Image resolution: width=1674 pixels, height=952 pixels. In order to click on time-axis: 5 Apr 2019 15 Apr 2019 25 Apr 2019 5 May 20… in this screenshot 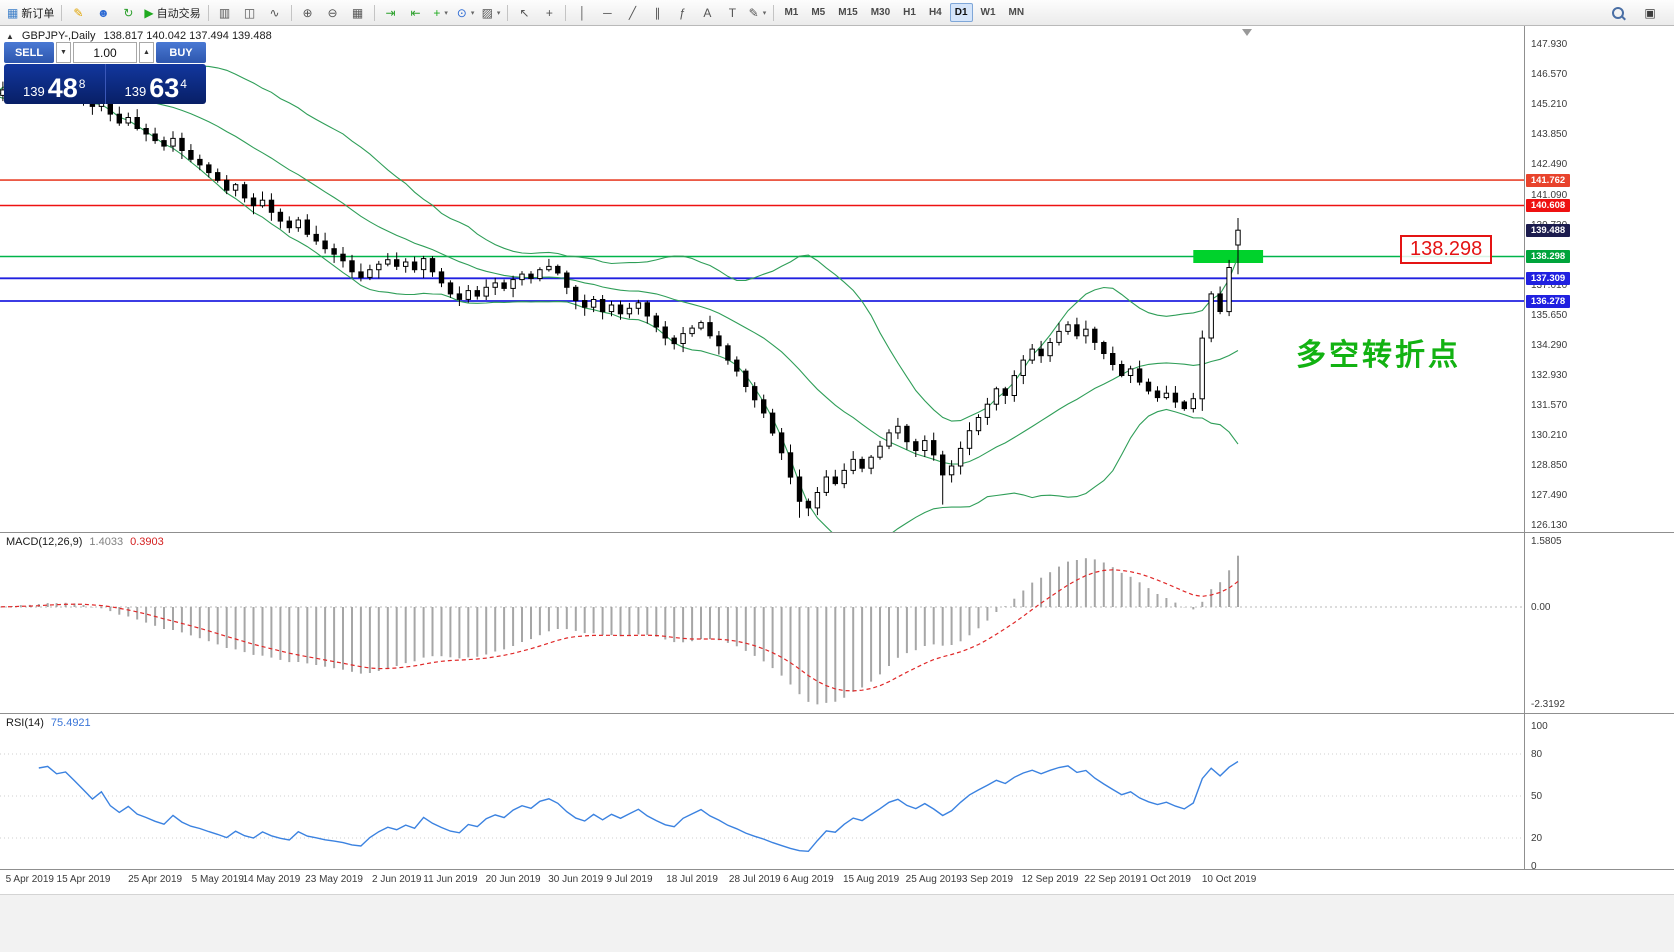, I will do `click(837, 882)`.